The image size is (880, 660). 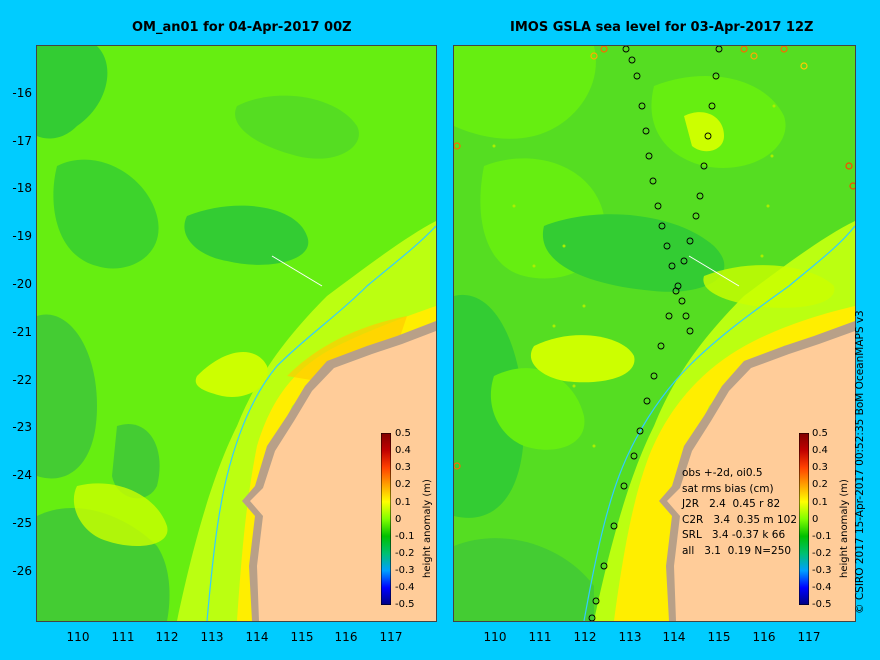 What do you see at coordinates (804, 519) in the screenshot?
I see `right-colorbar-gradient` at bounding box center [804, 519].